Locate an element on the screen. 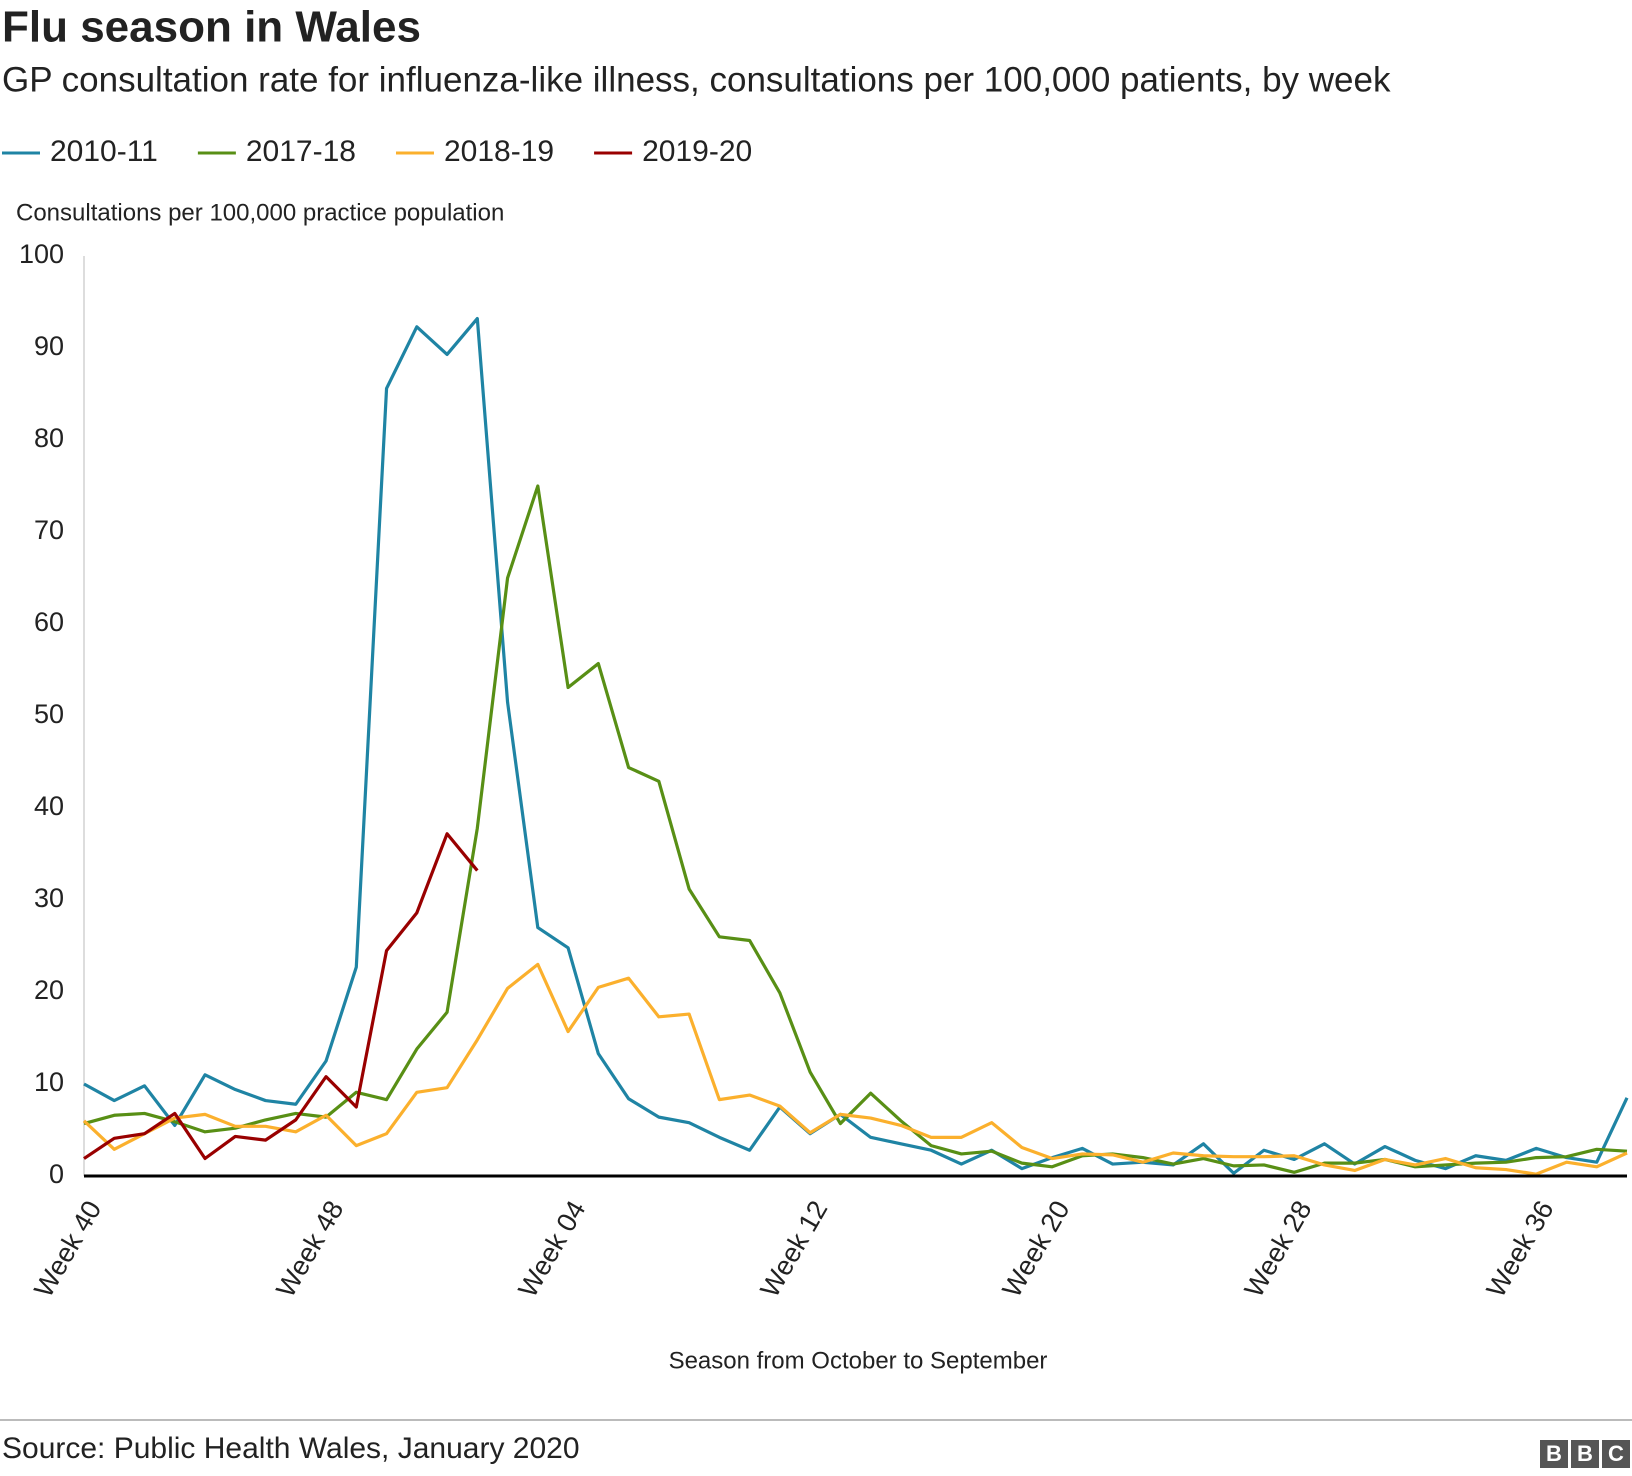  y-tick-label: 80 is located at coordinates (49, 438).